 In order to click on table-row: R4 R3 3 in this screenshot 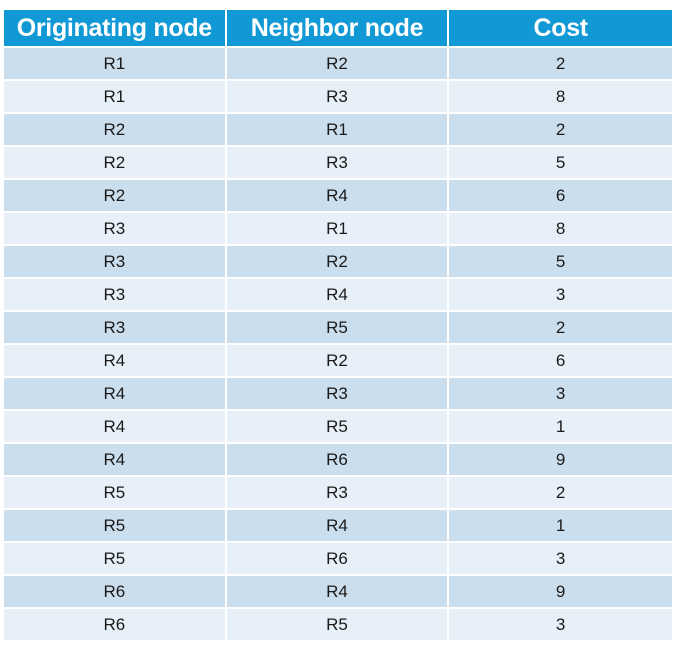, I will do `click(338, 393)`.